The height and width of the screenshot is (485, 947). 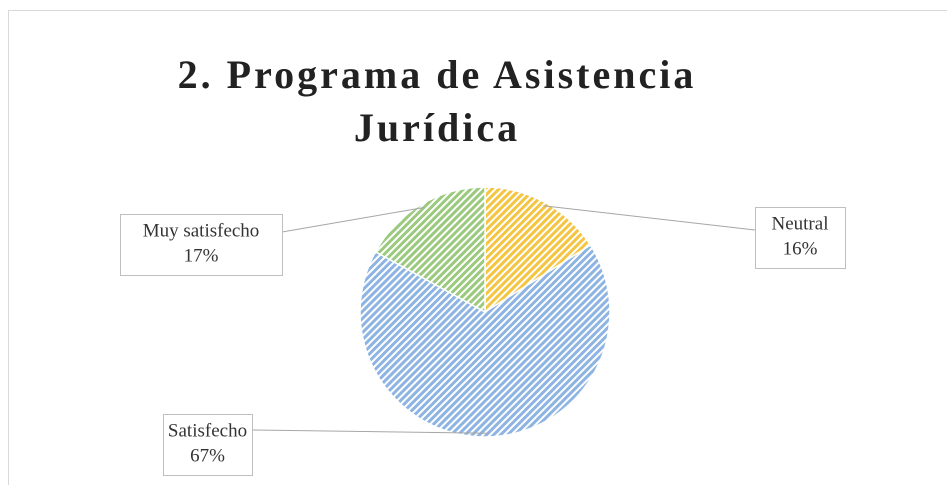 What do you see at coordinates (207, 430) in the screenshot?
I see `data-label-name: Satisfecho` at bounding box center [207, 430].